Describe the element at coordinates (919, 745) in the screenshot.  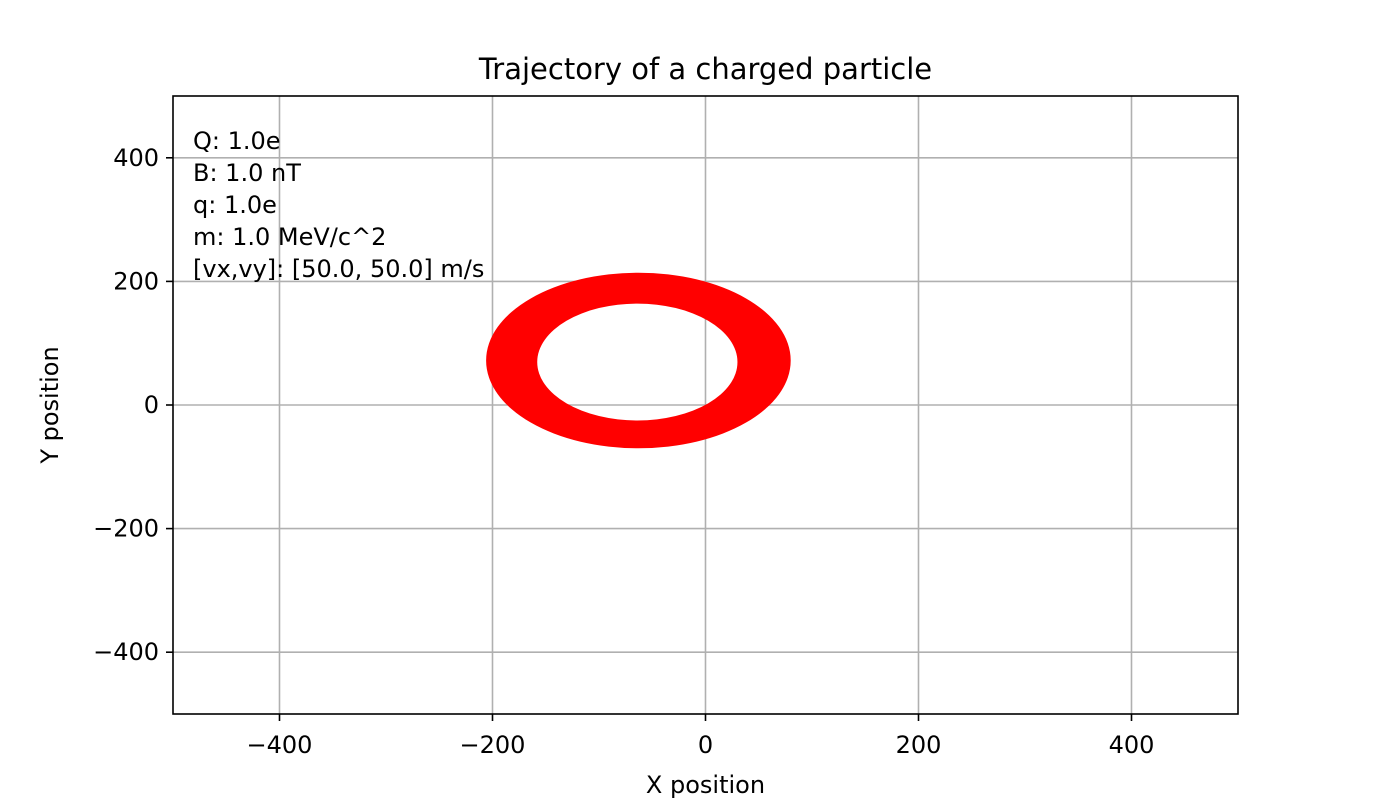
I see `x-tick-label: 200` at that location.